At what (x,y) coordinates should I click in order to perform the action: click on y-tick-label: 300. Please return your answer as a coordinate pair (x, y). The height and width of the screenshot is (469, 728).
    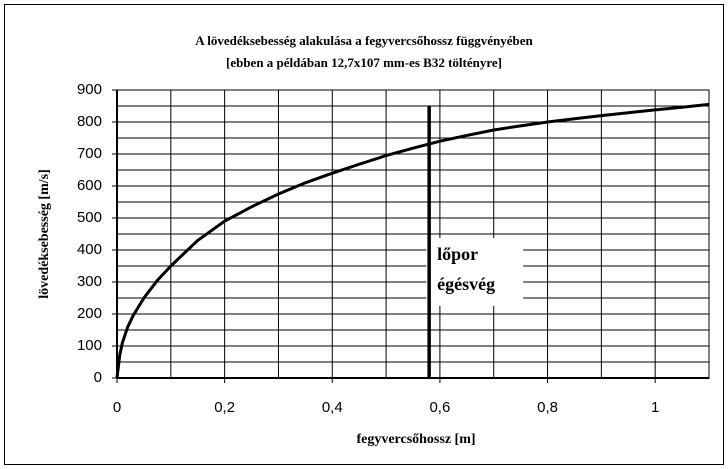
    Looking at the image, I should click on (89, 281).